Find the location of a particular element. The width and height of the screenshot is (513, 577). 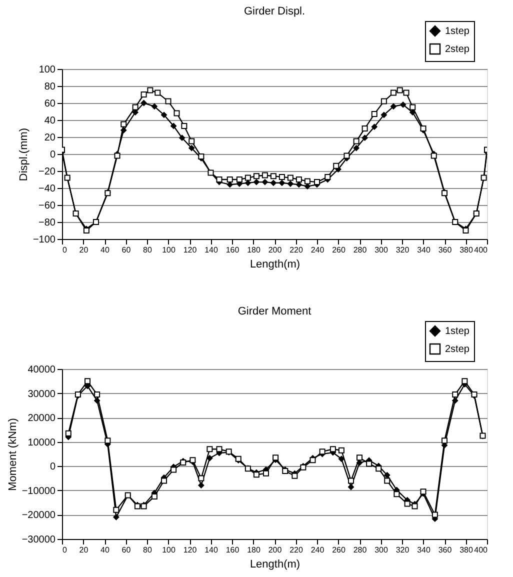

chart-title: Girder Moment is located at coordinates (275, 312).